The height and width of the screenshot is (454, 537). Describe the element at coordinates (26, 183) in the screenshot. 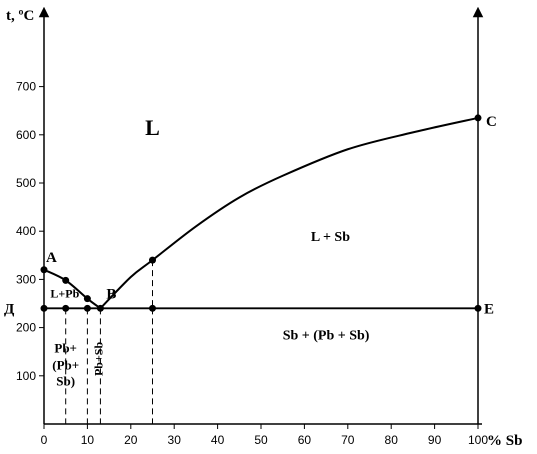

I see `y-tick-label: 500` at that location.